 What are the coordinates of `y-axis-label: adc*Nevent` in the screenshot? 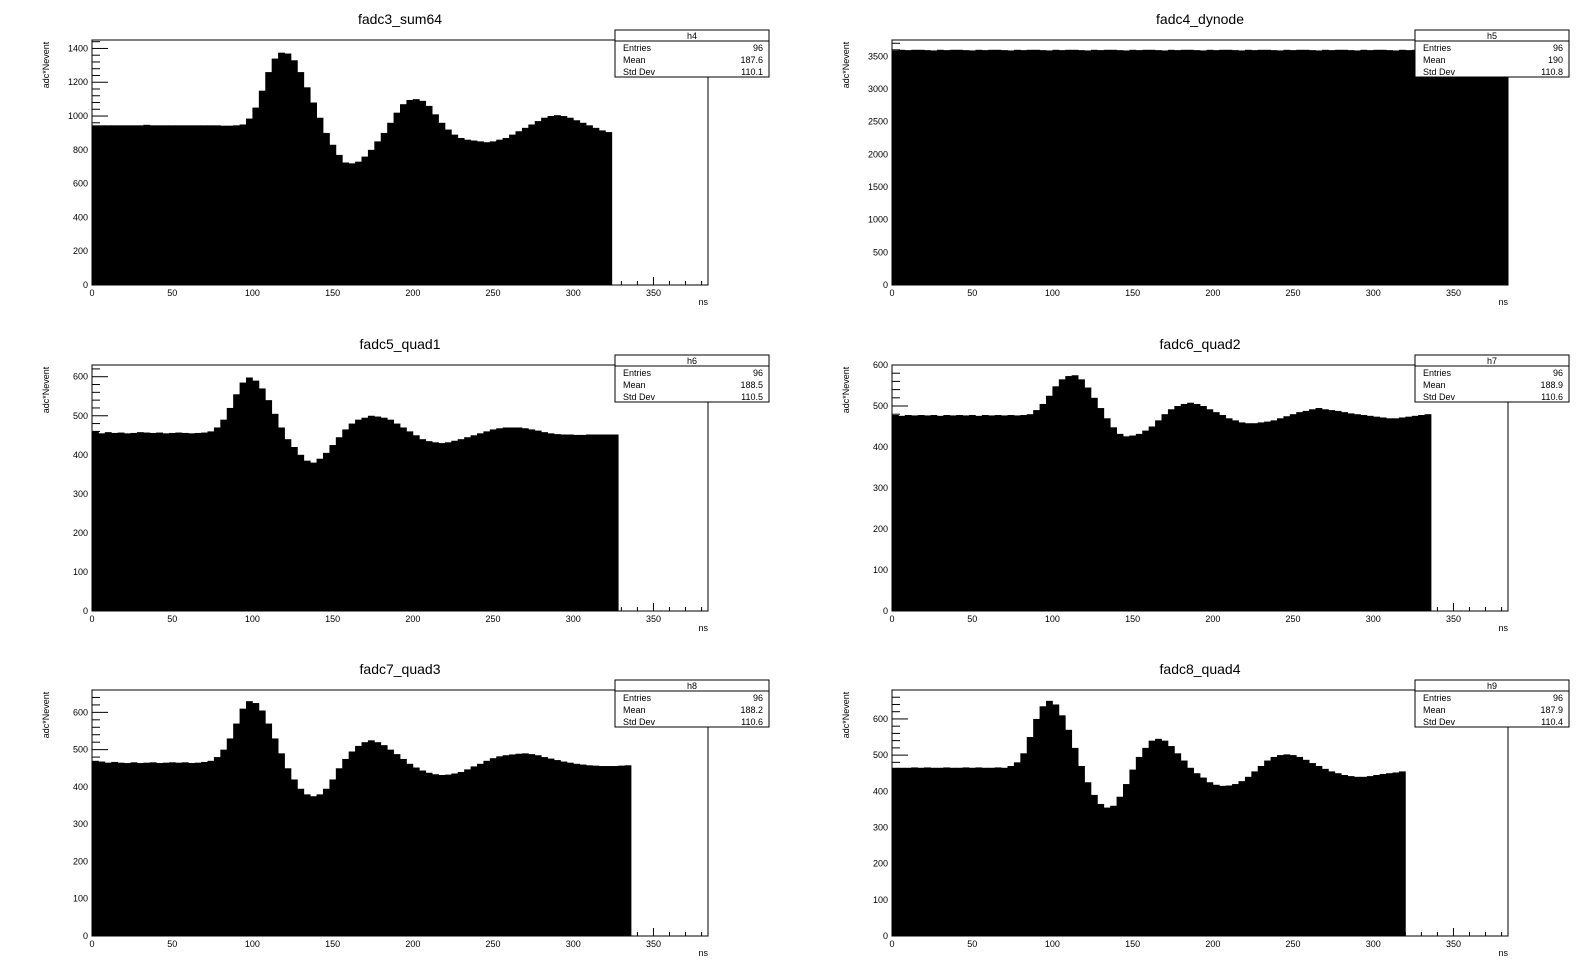 It's located at (846, 389).